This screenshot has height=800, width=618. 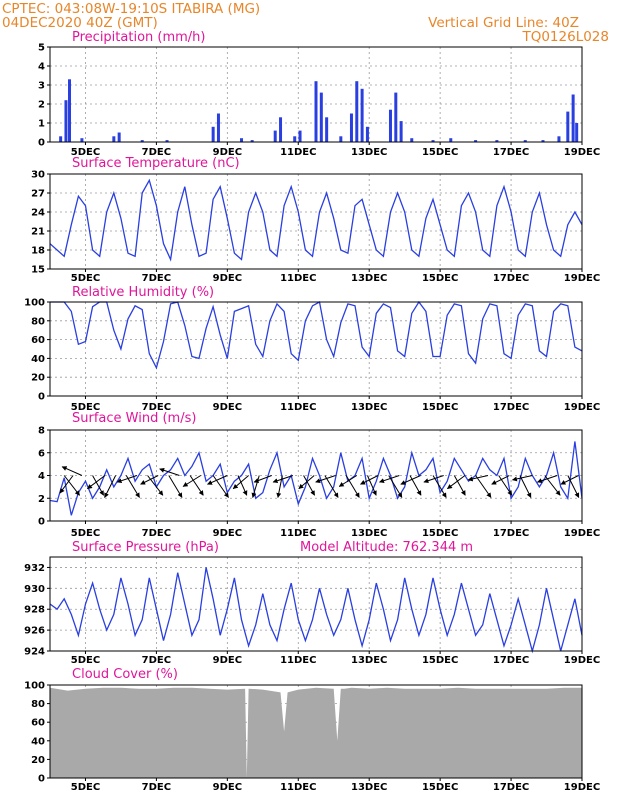 I want to click on pres-xtick-5: 15DEC, so click(x=440, y=660).